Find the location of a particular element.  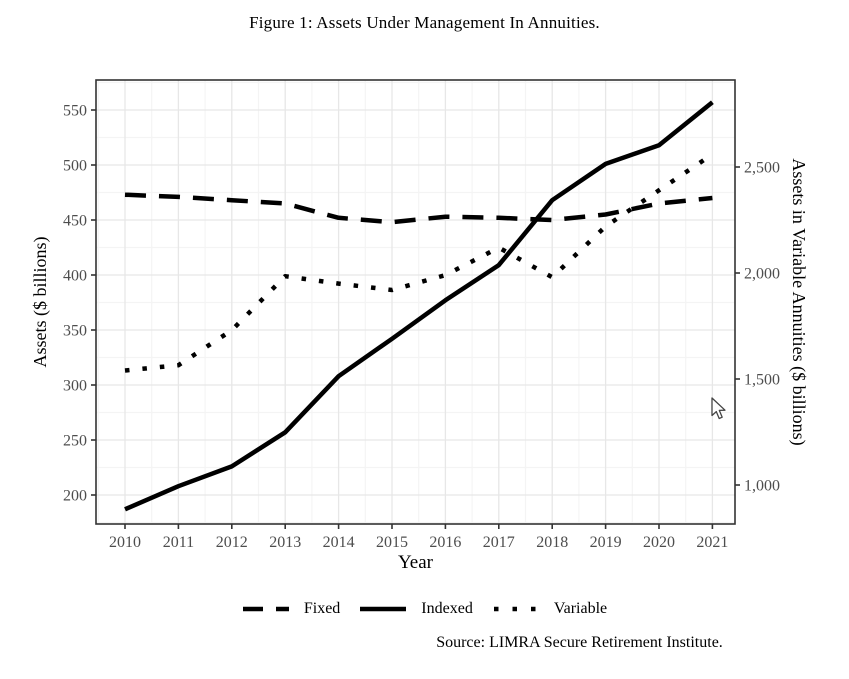

svg-text: 2020 is located at coordinates (659, 542).